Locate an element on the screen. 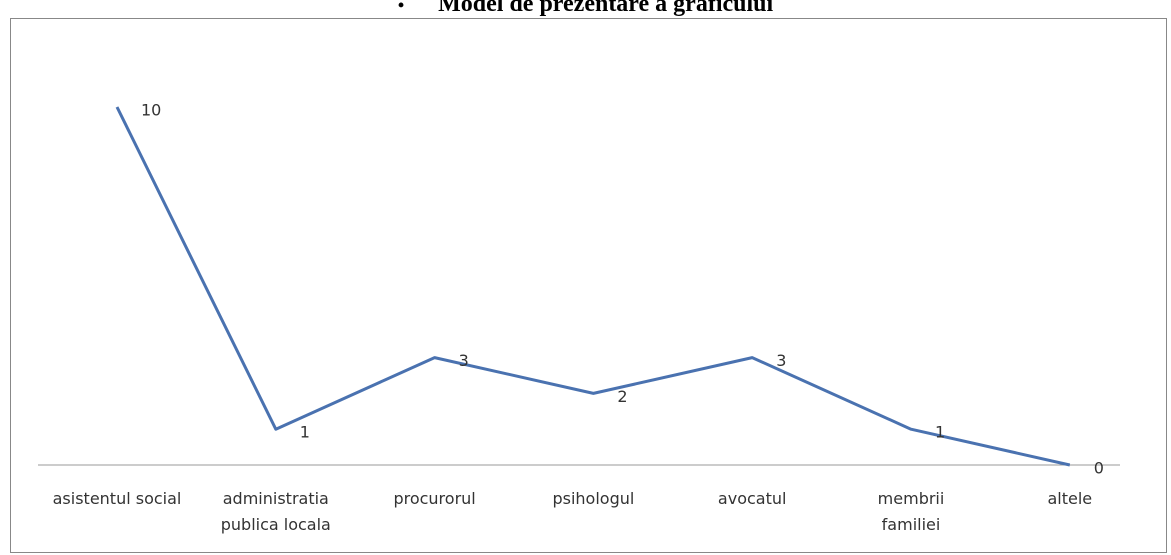 The width and height of the screenshot is (1171, 555). x-tick-label: avocatul is located at coordinates (752, 498).